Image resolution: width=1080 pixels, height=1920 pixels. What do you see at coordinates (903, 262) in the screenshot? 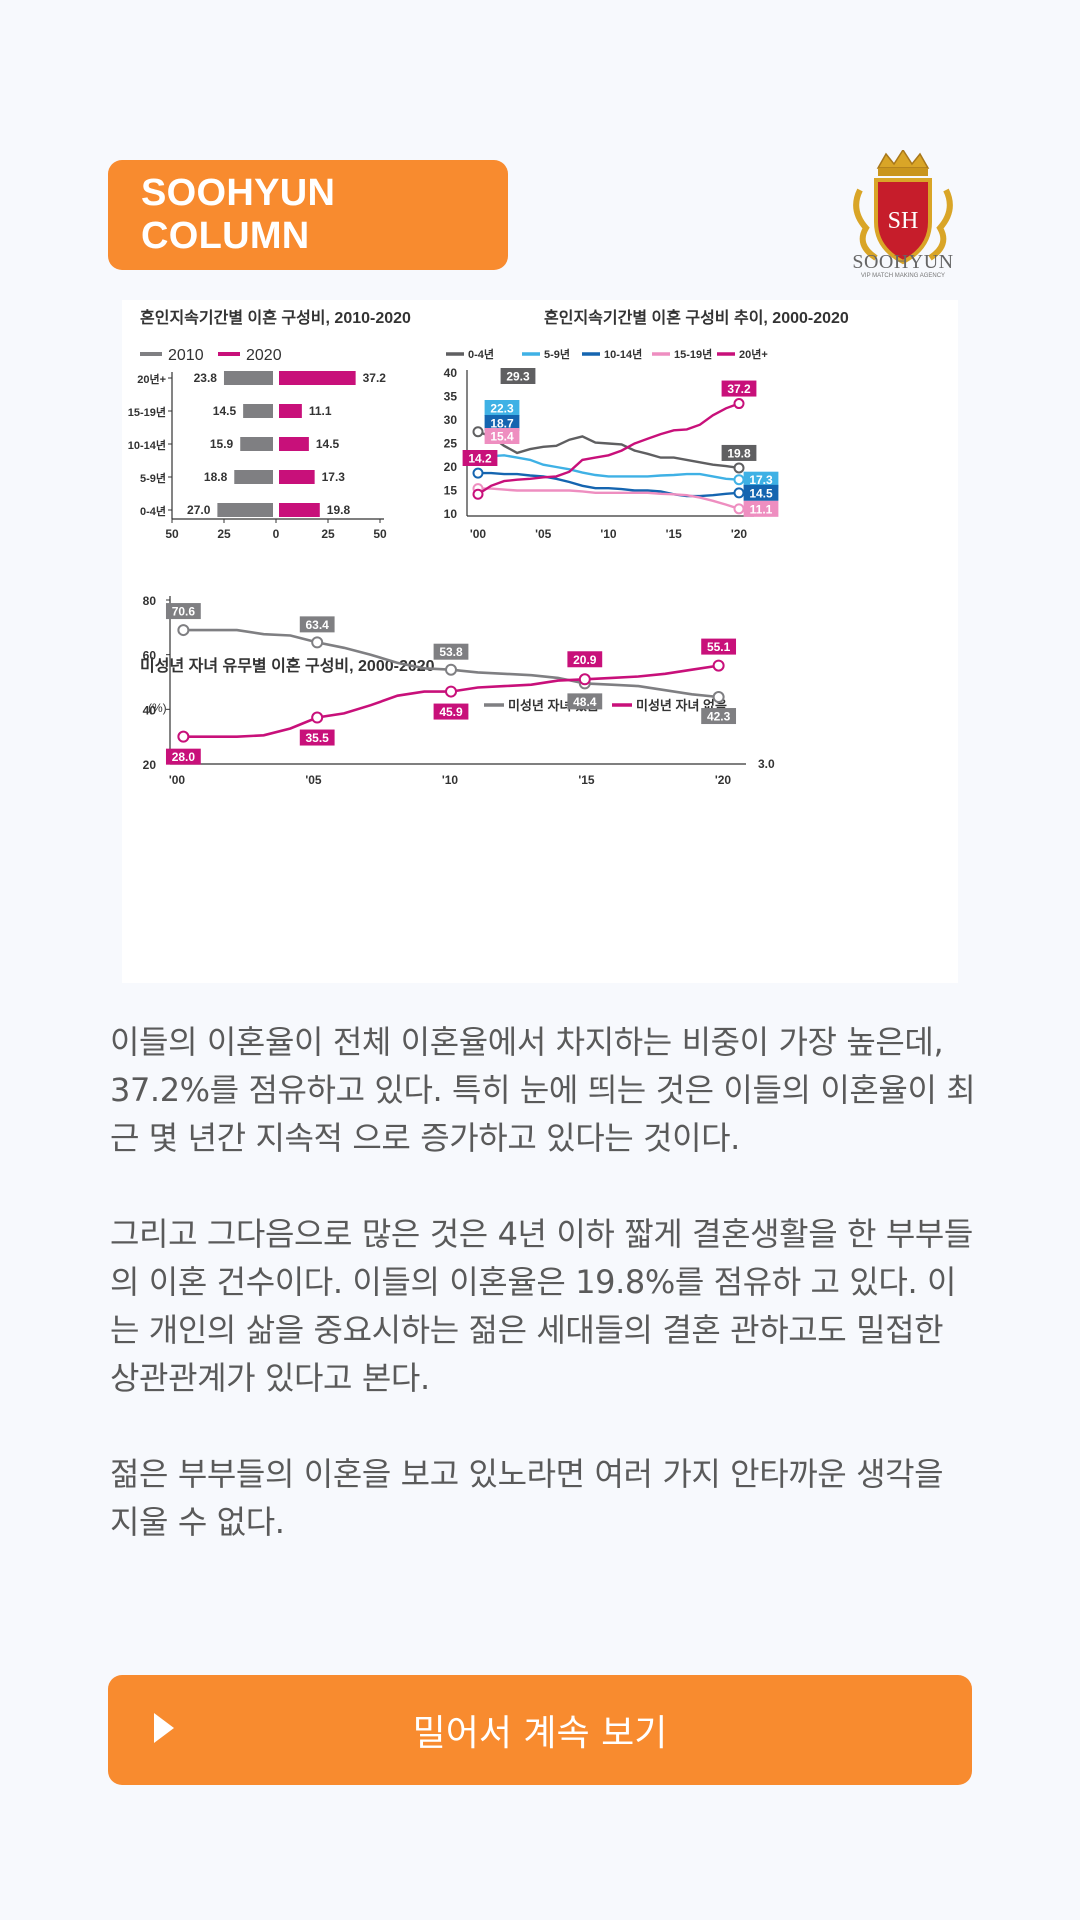
I see `logo-wordmark: SOOHYUN` at bounding box center [903, 262].